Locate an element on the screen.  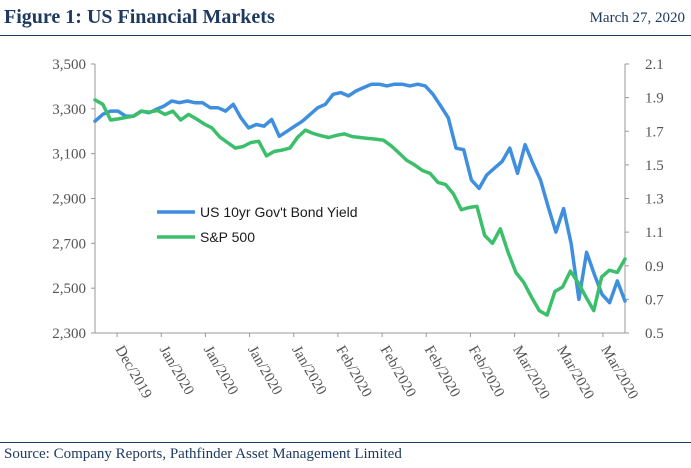
top-divider is located at coordinates (345, 35).